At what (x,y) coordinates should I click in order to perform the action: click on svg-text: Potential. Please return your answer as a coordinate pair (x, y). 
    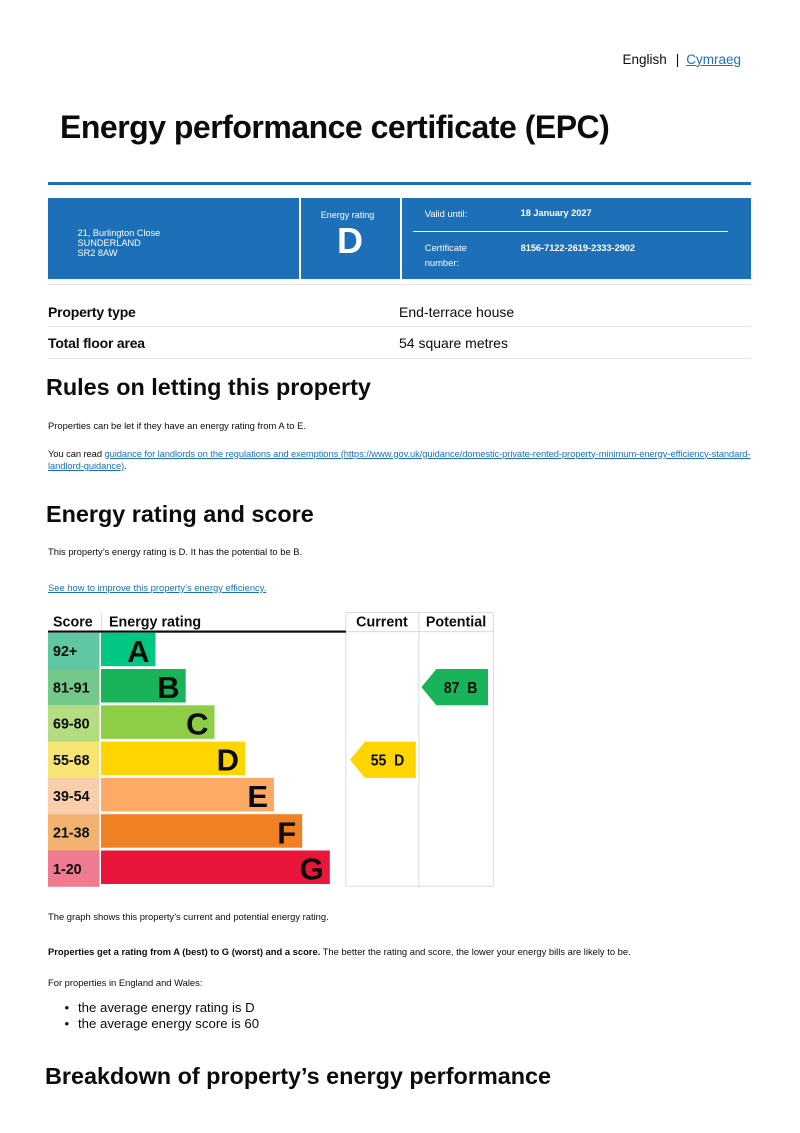
    Looking at the image, I should click on (456, 623).